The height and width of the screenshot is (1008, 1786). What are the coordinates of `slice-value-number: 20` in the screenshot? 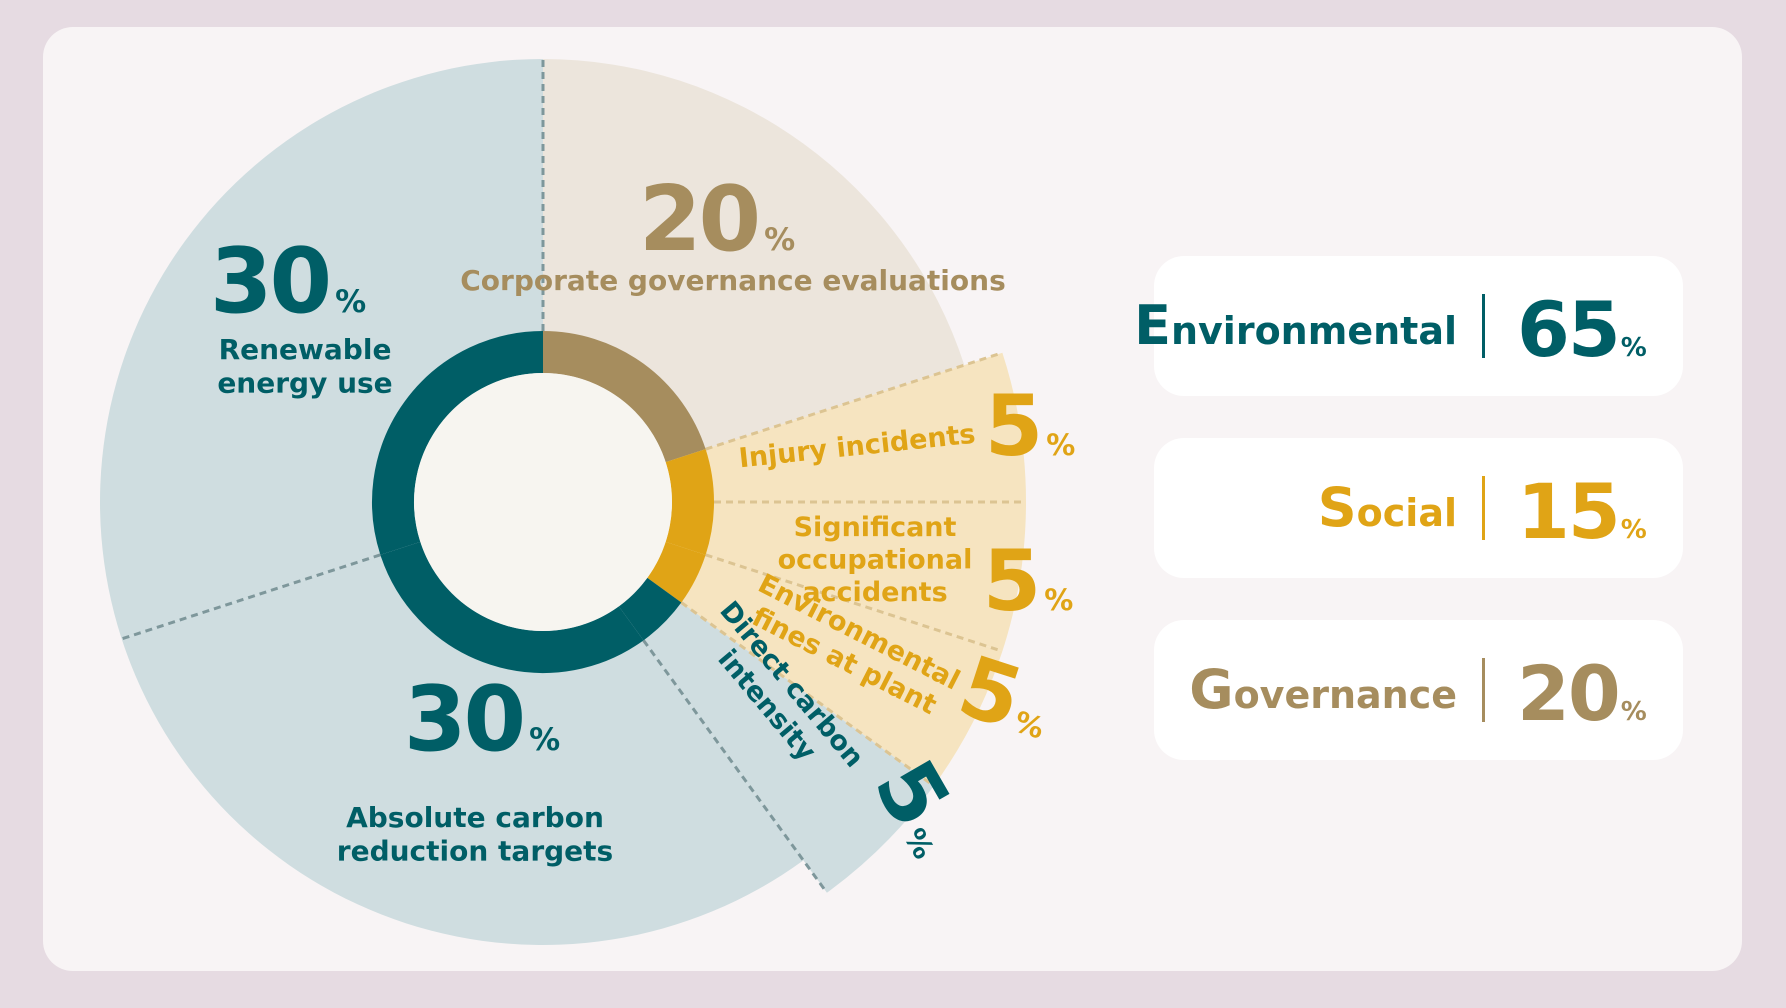 It's located at (698, 219).